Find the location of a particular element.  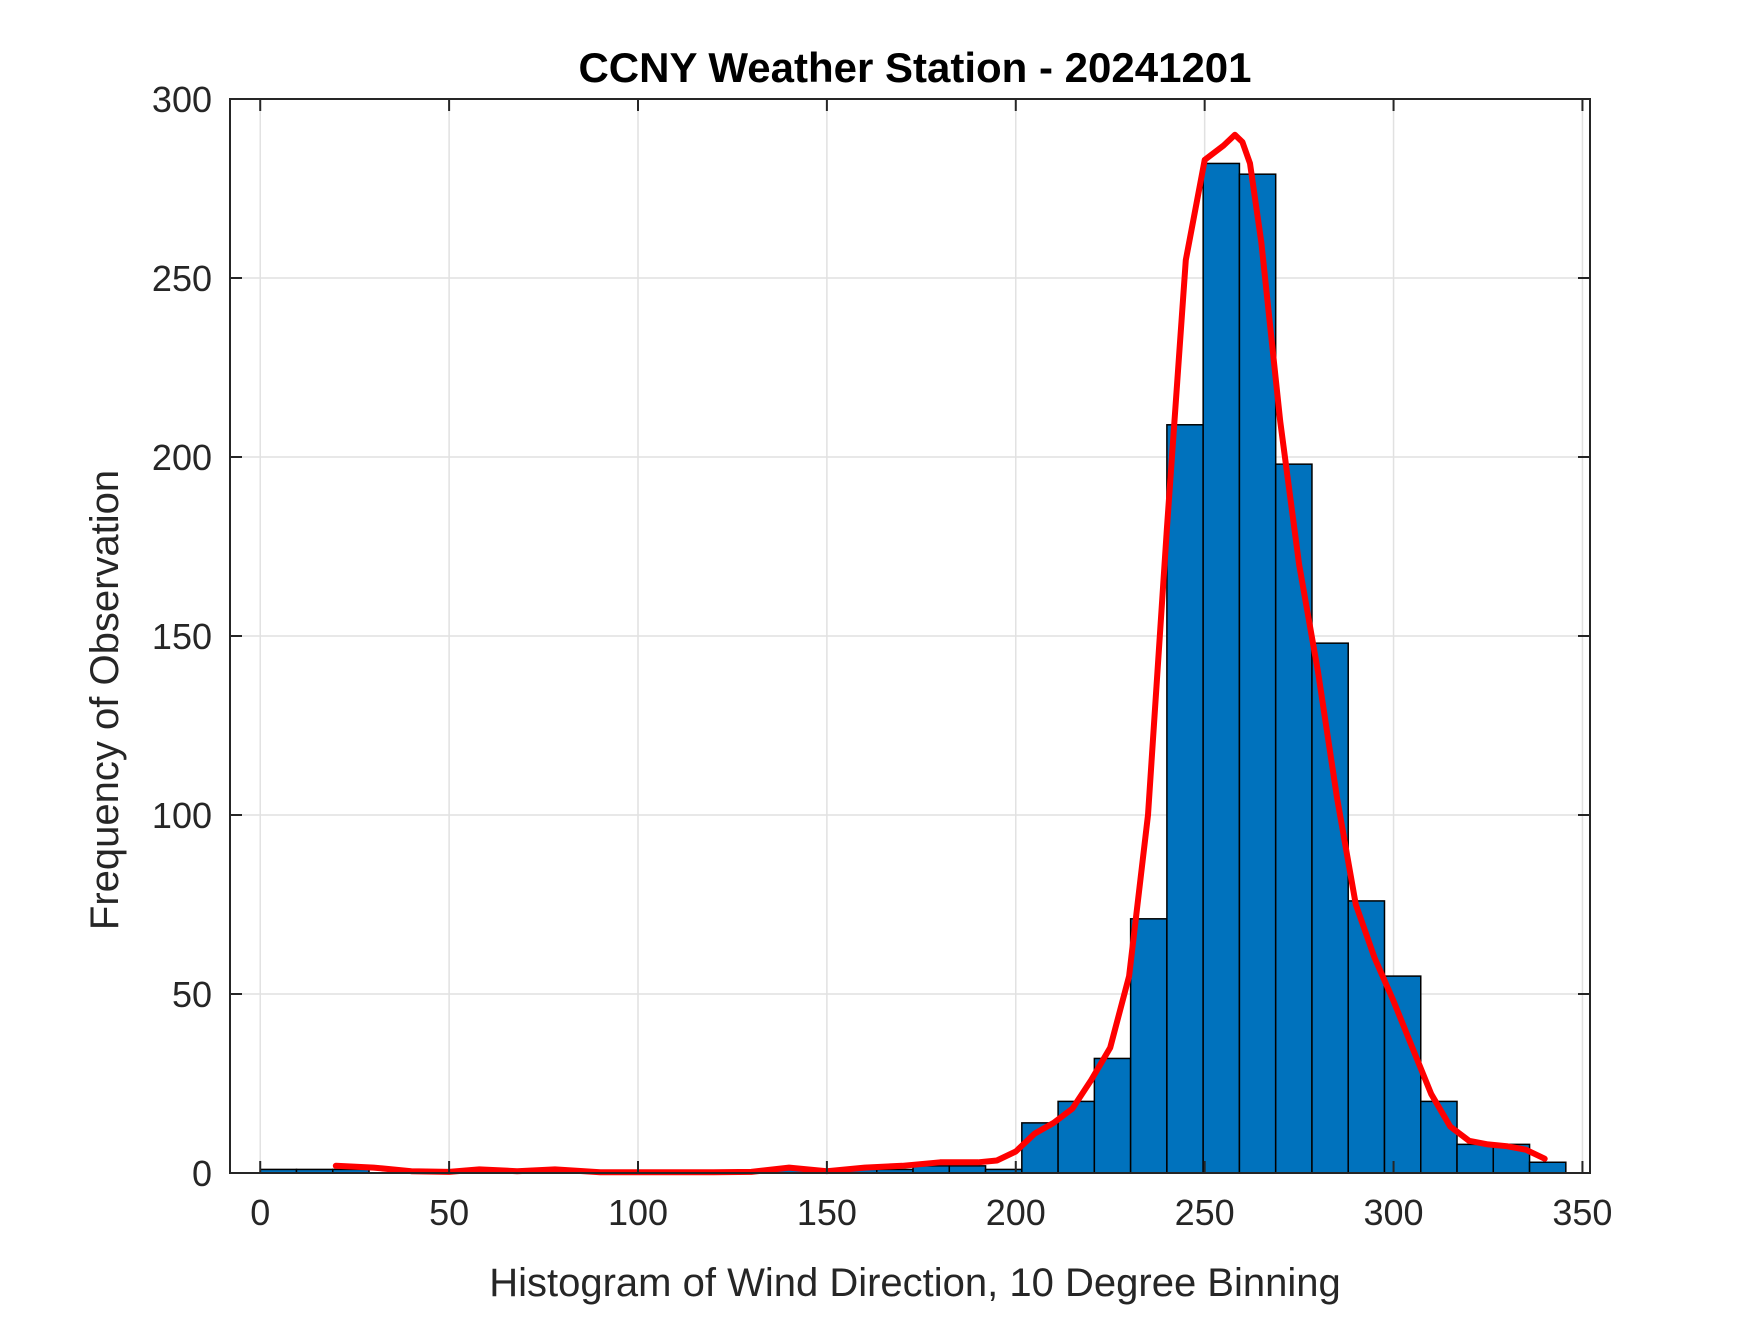

x-tick-label: 100 is located at coordinates (638, 1212).